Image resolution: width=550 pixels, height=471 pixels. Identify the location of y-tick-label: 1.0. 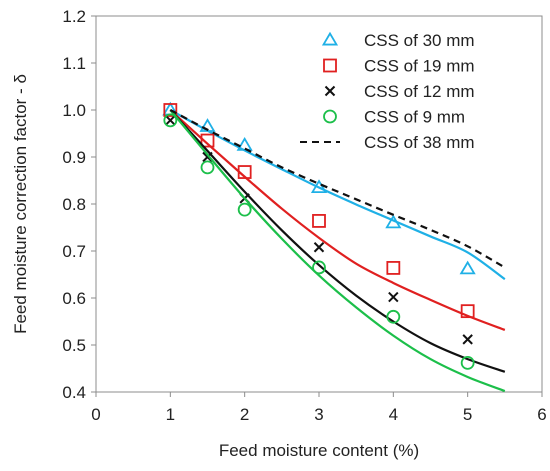
(74, 110).